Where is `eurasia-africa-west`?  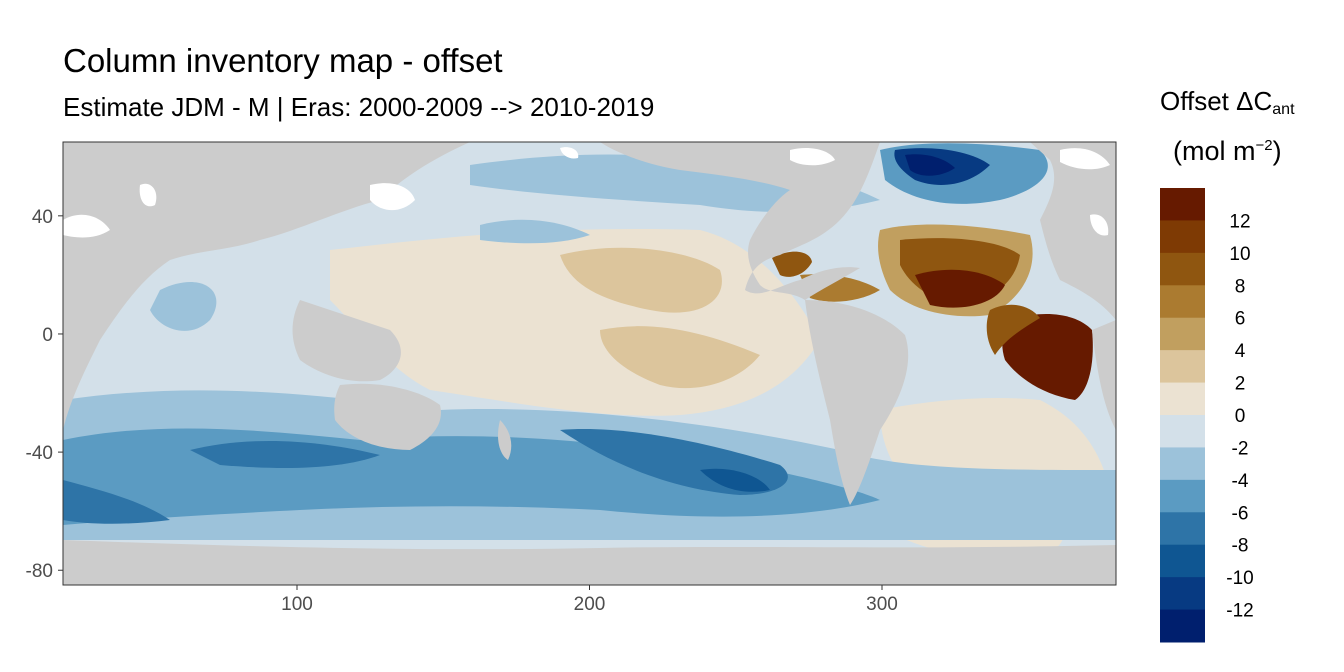
eurasia-africa-west is located at coordinates (266, 286).